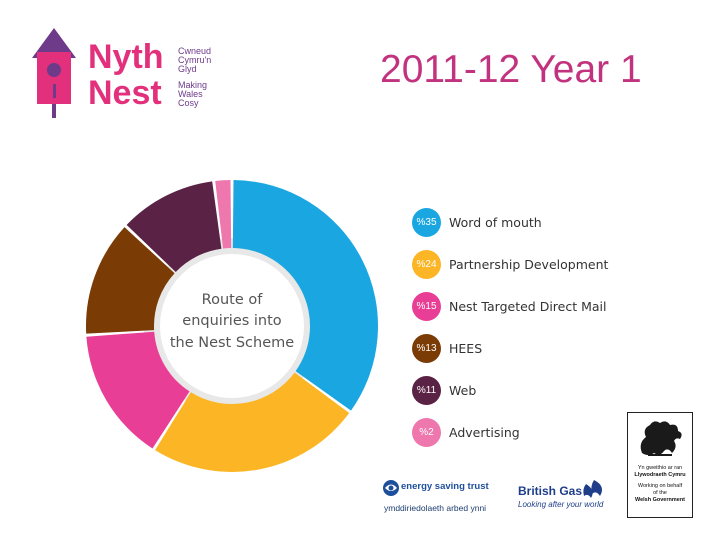 The height and width of the screenshot is (540, 720). Describe the element at coordinates (305, 295) in the screenshot. I see `donut-slice-word-of-mouth` at that location.